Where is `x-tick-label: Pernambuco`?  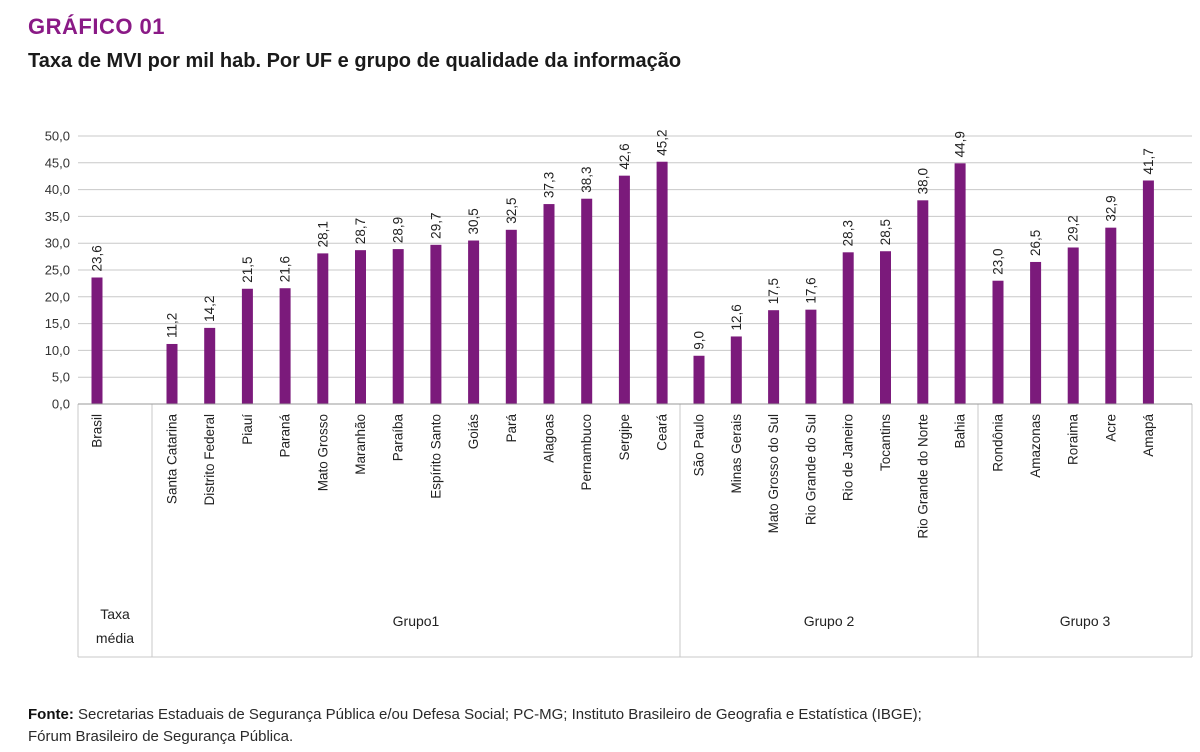 x-tick-label: Pernambuco is located at coordinates (586, 452).